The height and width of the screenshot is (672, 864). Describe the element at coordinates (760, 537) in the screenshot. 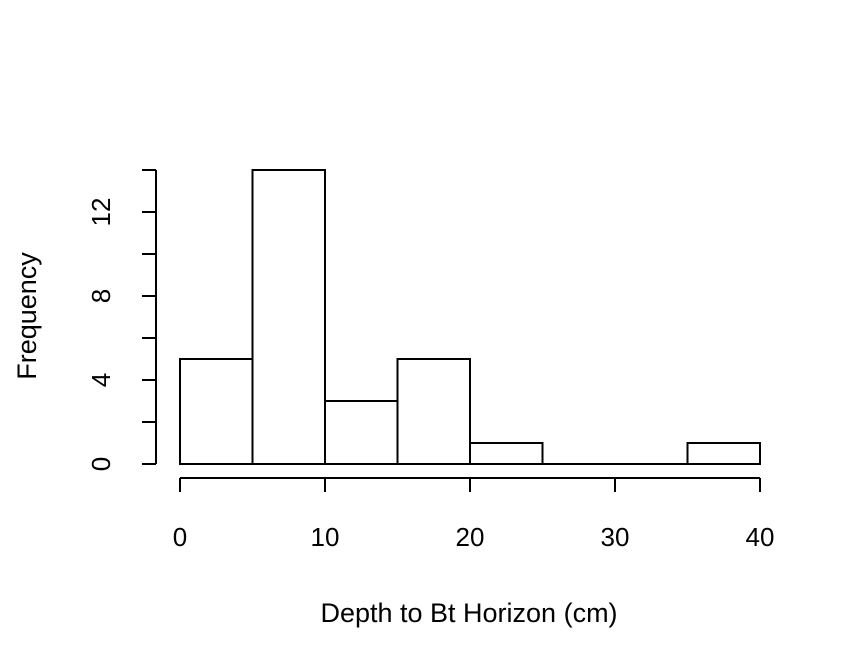

I see `x-tick-label: 40` at that location.